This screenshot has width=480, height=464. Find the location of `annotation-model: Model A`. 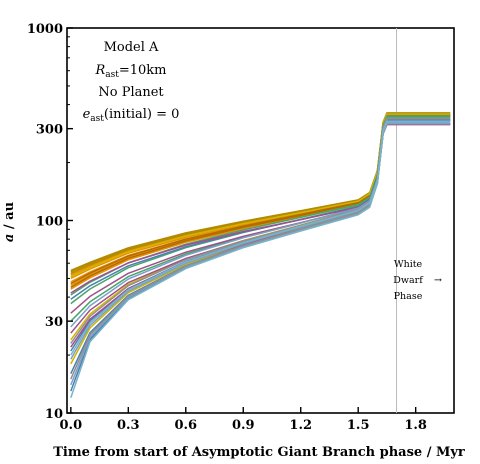

annotation-model: Model A is located at coordinates (131, 47).